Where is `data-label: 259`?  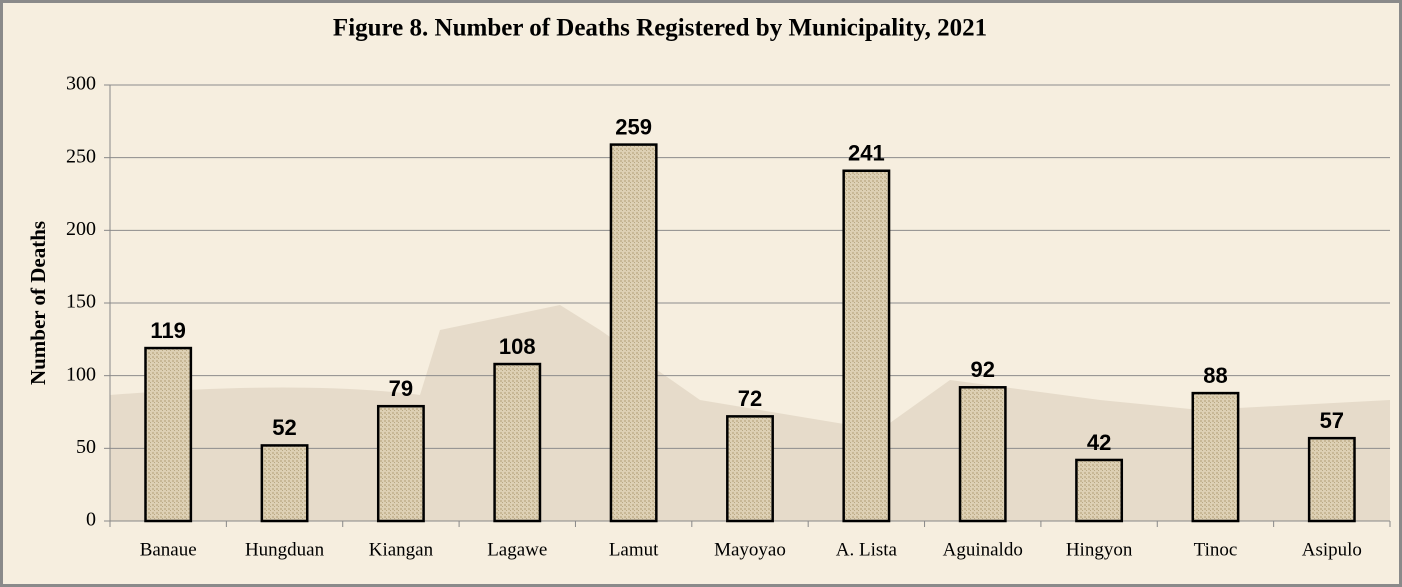 data-label: 259 is located at coordinates (633, 126).